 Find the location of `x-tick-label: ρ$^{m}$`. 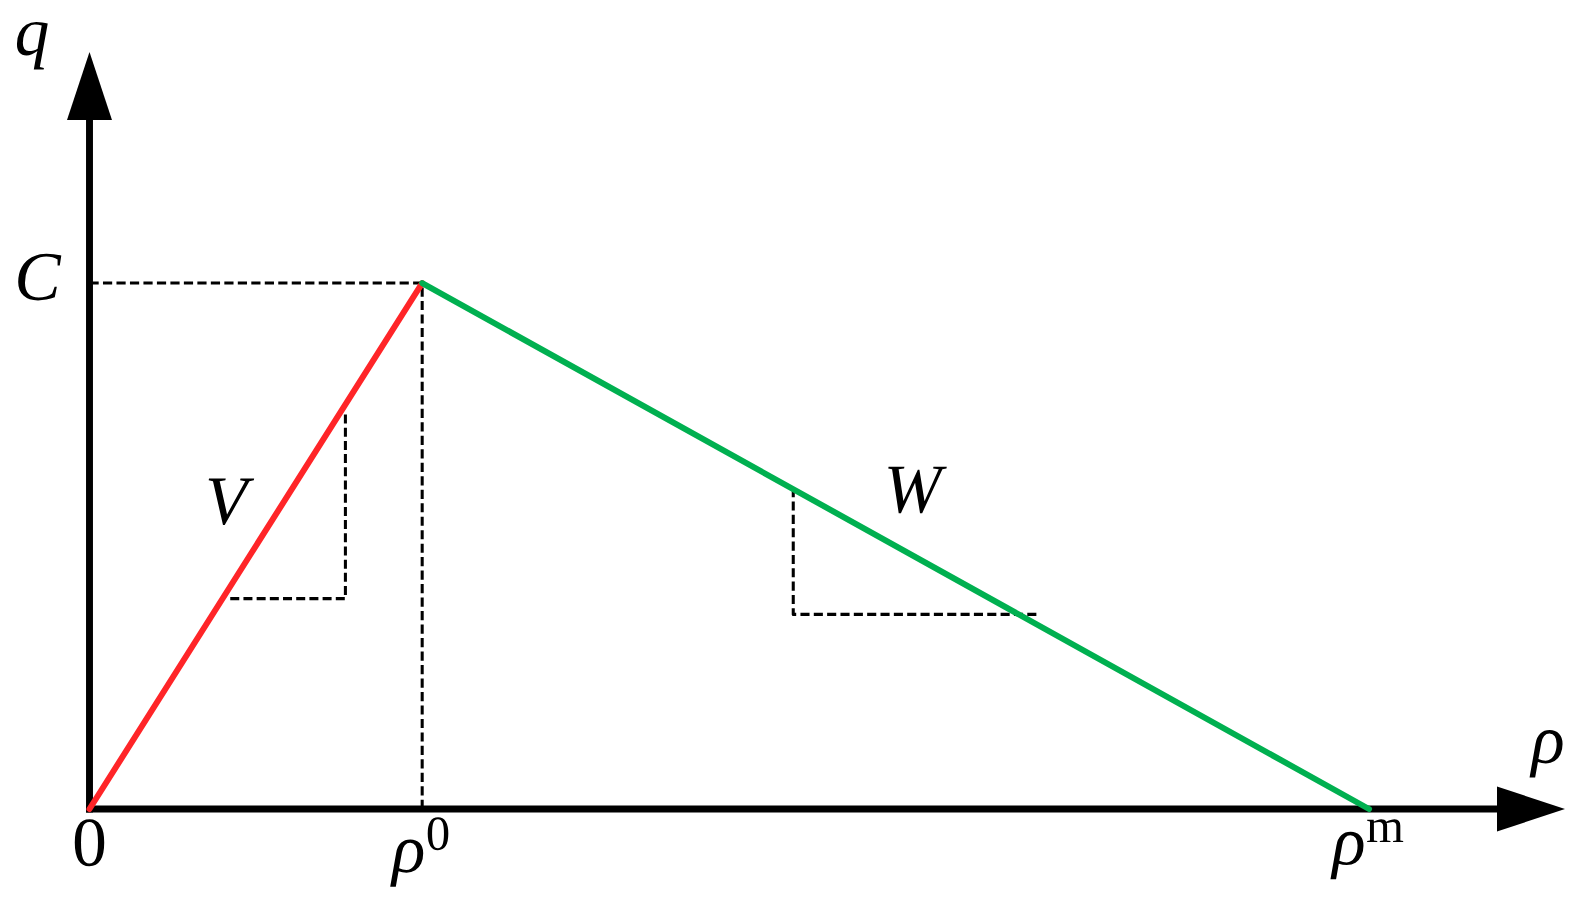

x-tick-label: ρ$^{m}$ is located at coordinates (1367, 849).